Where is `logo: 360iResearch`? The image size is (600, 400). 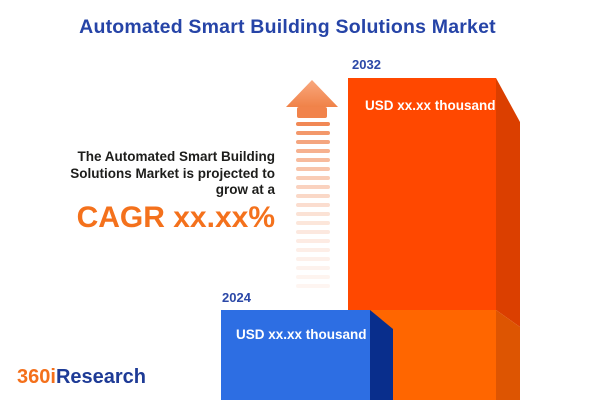 logo: 360iResearch is located at coordinates (81, 377).